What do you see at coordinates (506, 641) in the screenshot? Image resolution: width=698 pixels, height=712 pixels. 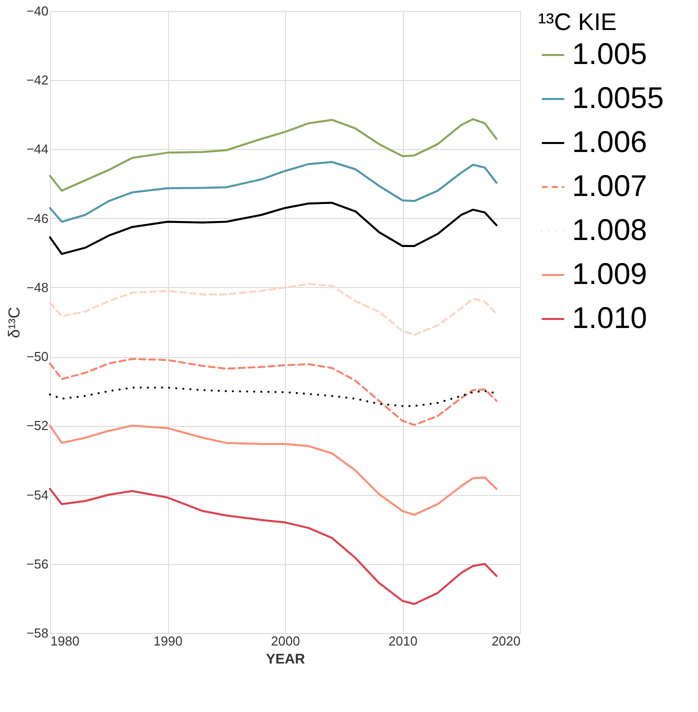 I see `x-tick-label: 2020` at bounding box center [506, 641].